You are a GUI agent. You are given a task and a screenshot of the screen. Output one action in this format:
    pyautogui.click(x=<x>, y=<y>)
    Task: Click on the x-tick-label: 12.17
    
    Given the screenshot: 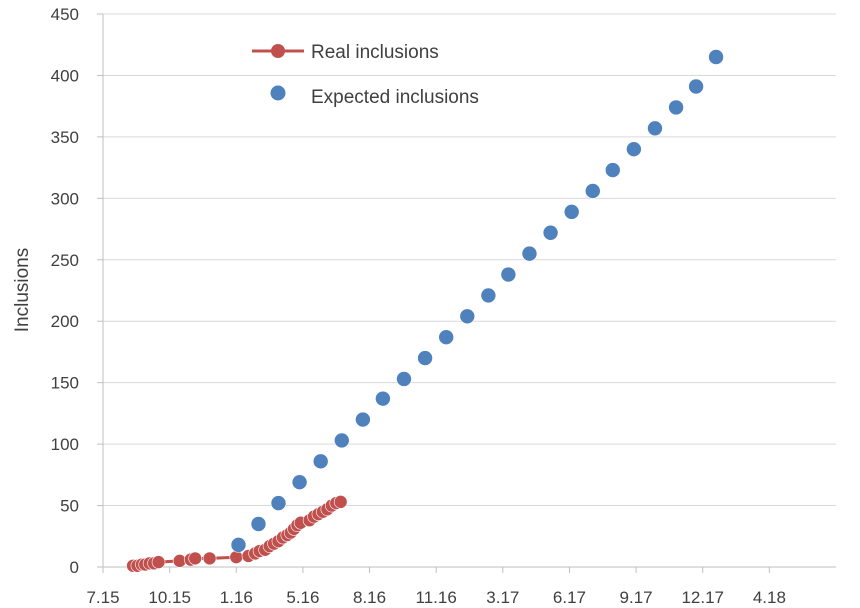 What is the action you would take?
    pyautogui.click(x=702, y=597)
    